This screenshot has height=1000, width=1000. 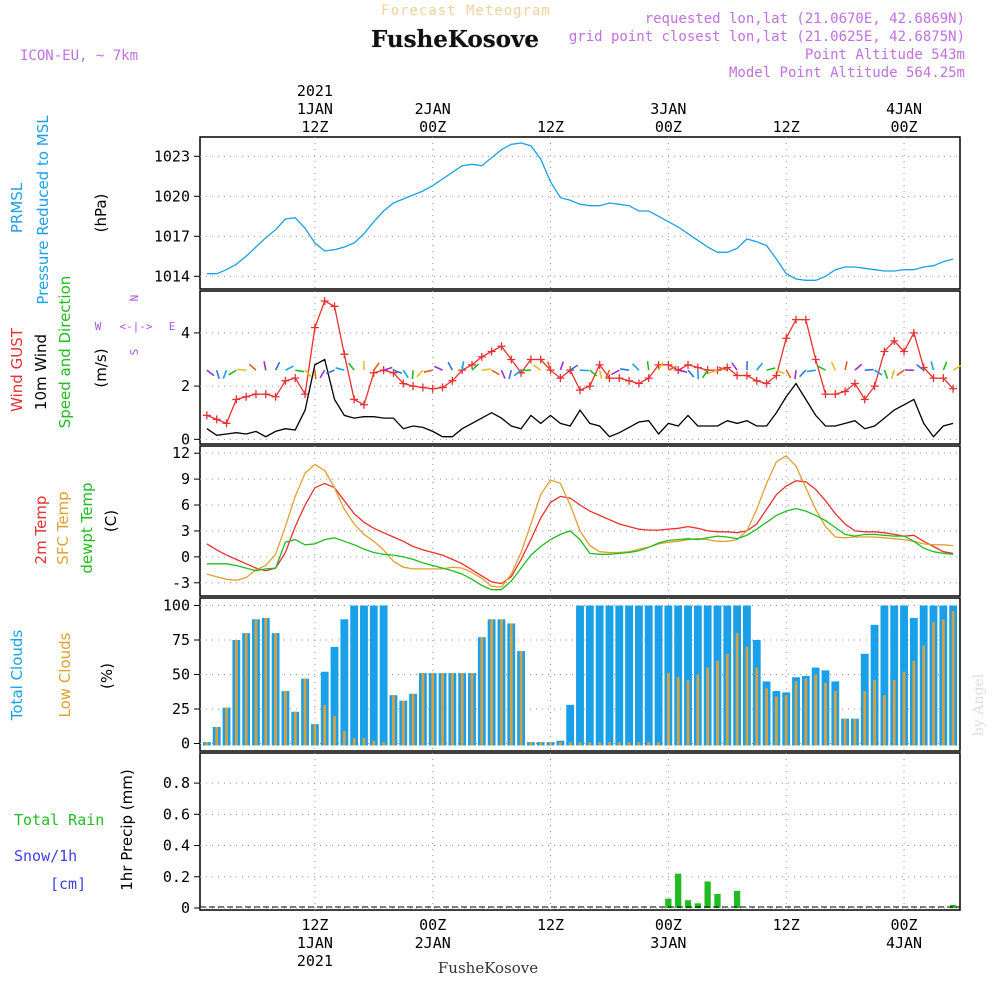 What do you see at coordinates (79, 56) in the screenshot?
I see `model-label: ICON-EU, ~ 7km` at bounding box center [79, 56].